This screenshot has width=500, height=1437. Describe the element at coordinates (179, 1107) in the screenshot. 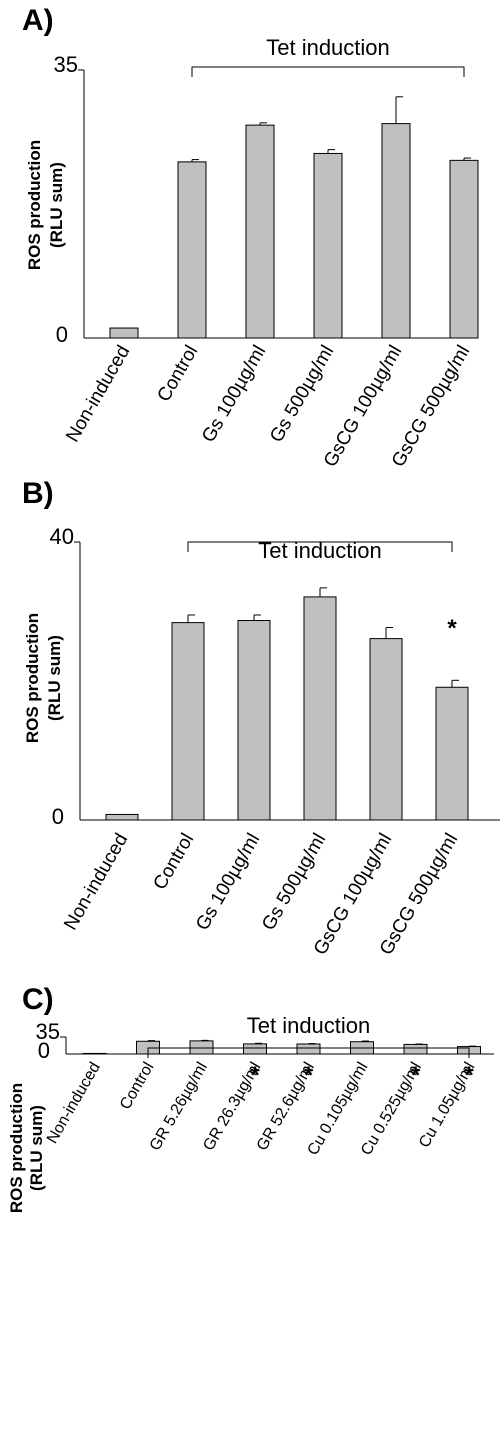

I see `x-tick-label: GR 5.26µg/ml` at that location.